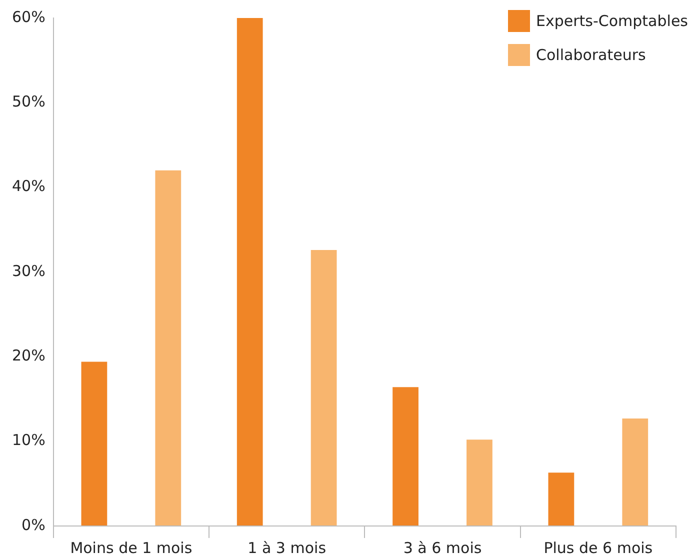 This screenshot has width=696, height=560. I want to click on y-tick-label: 50%, so click(29, 101).